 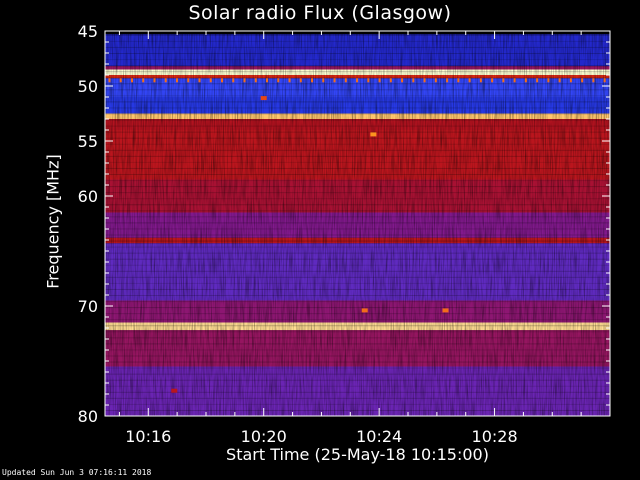 I want to click on y-tick-label: 70, so click(x=88, y=306).